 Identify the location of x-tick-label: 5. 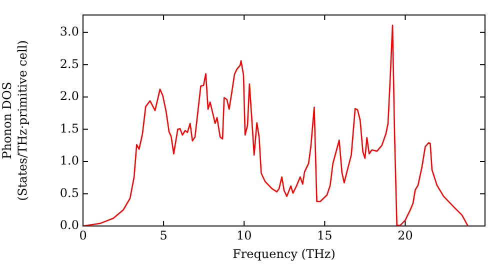
(164, 235).